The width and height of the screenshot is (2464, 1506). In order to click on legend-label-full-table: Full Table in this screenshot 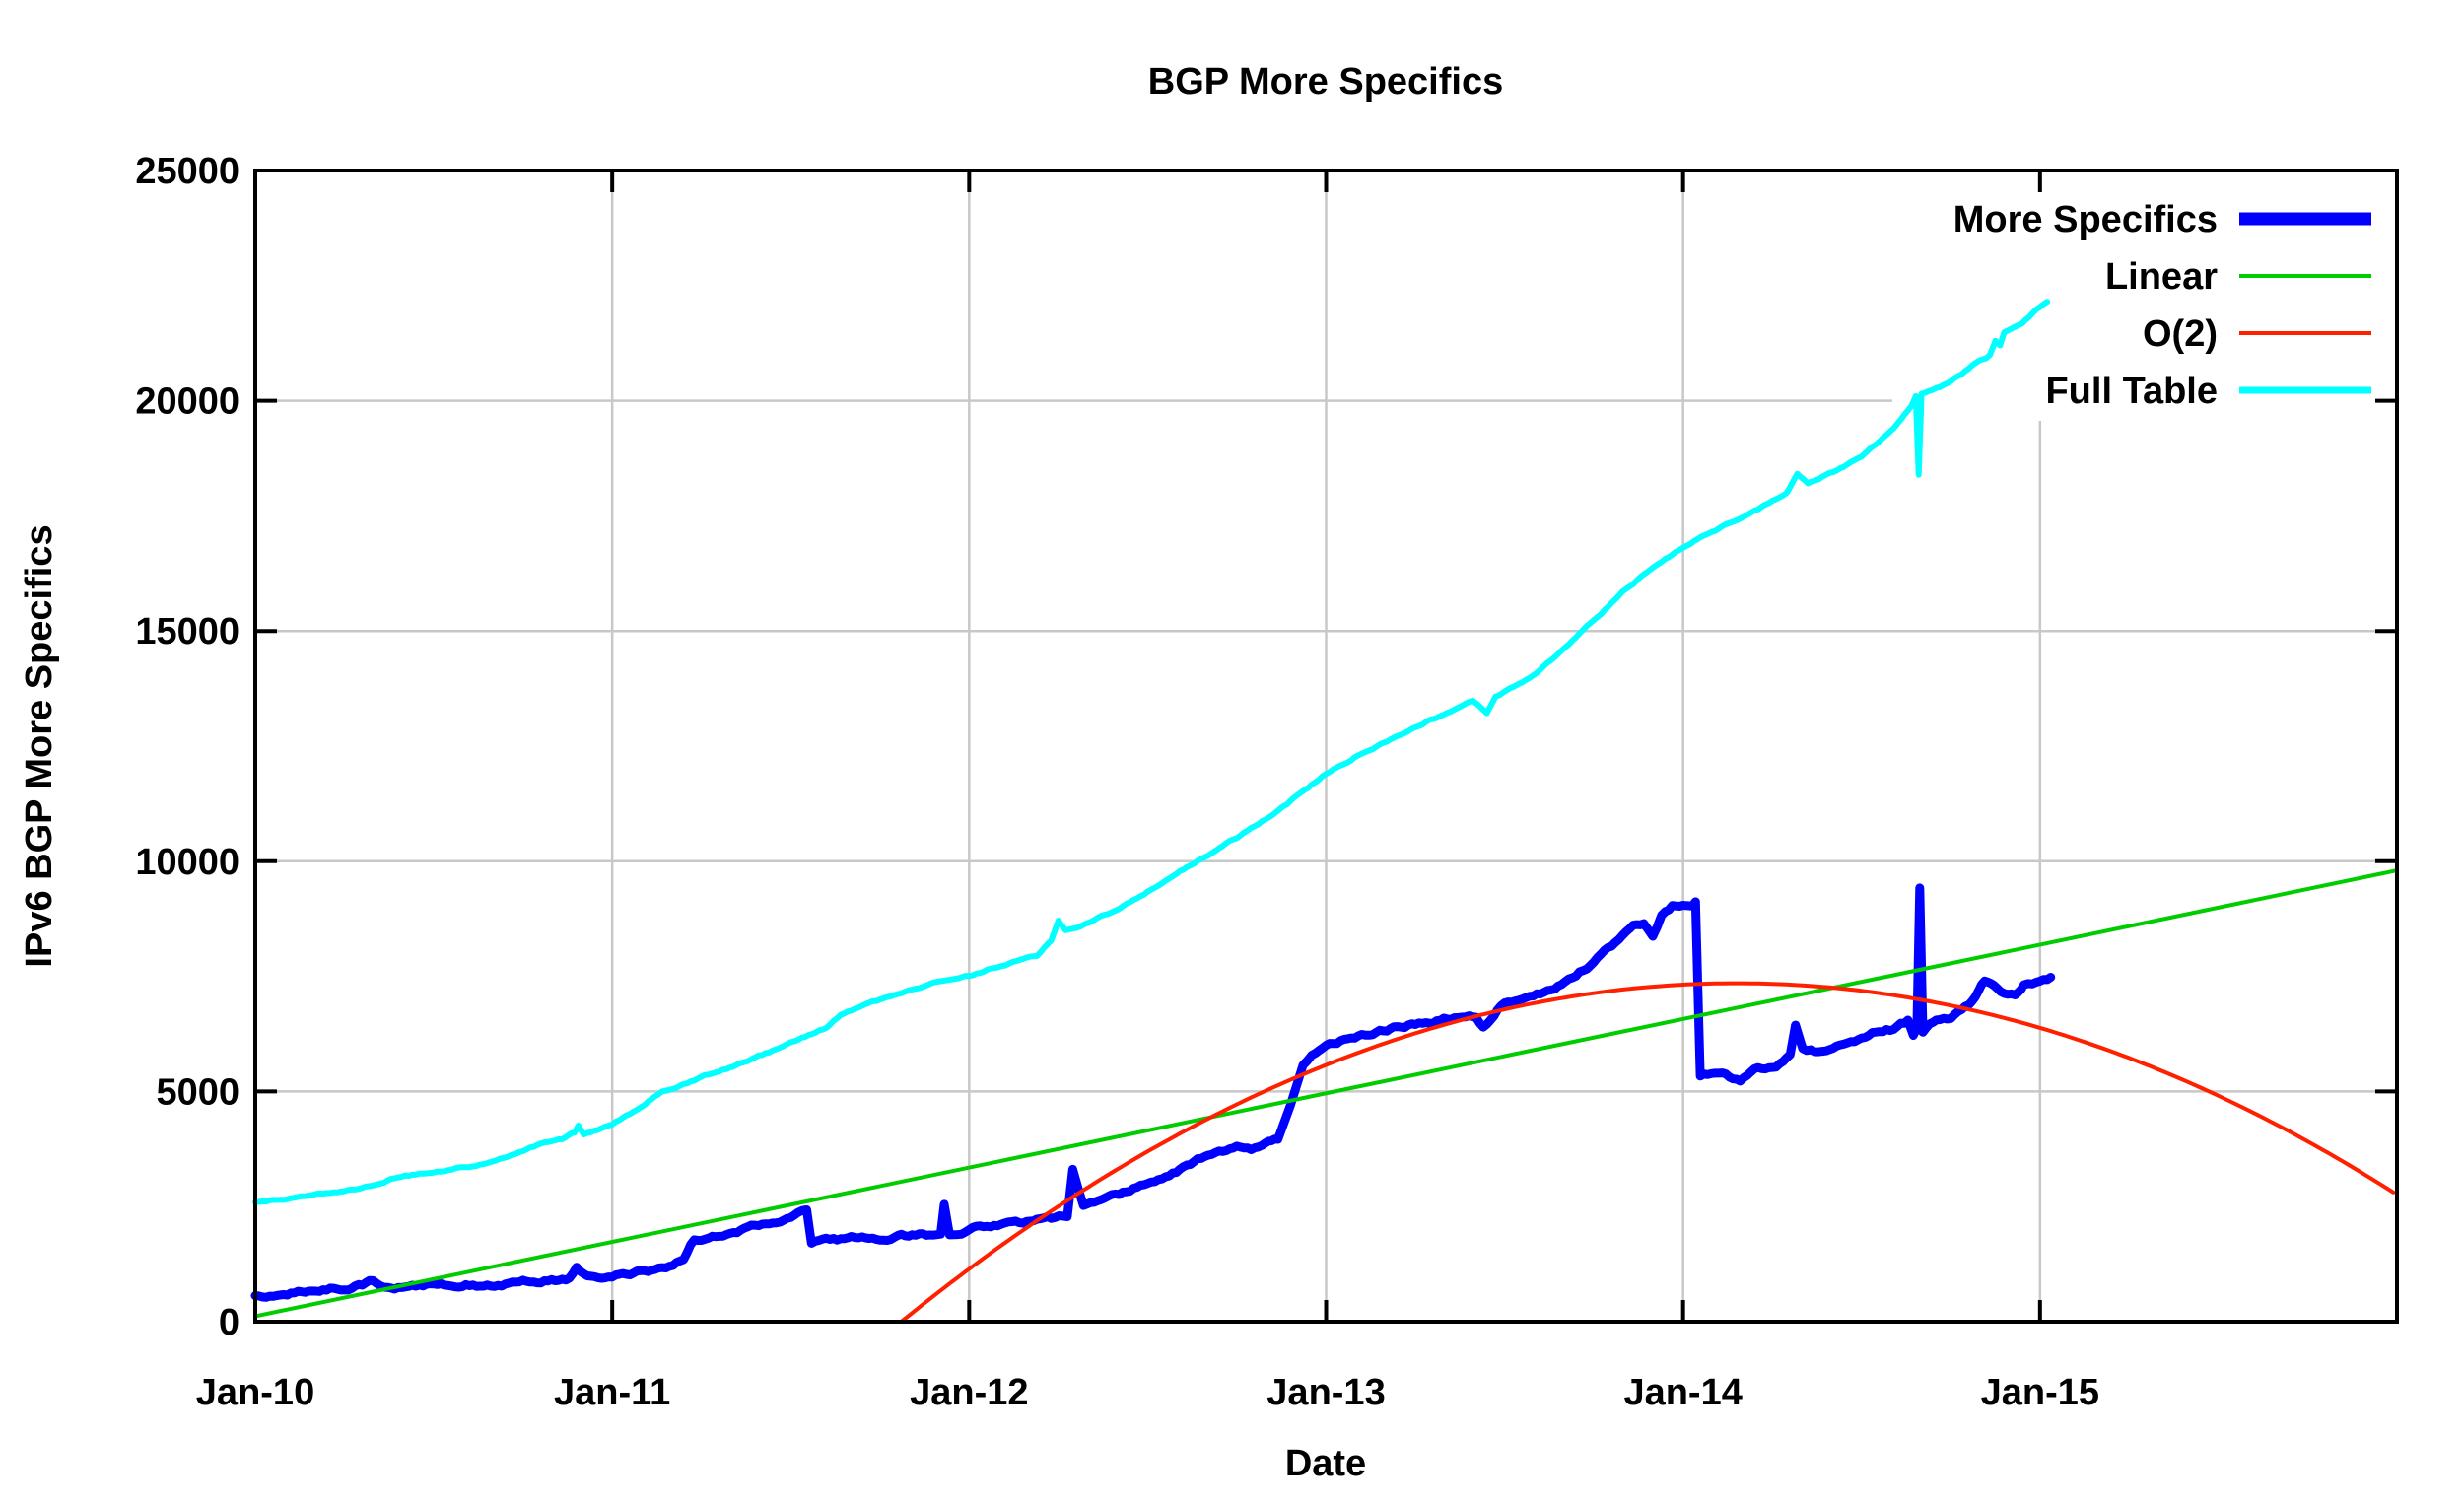, I will do `click(2131, 391)`.